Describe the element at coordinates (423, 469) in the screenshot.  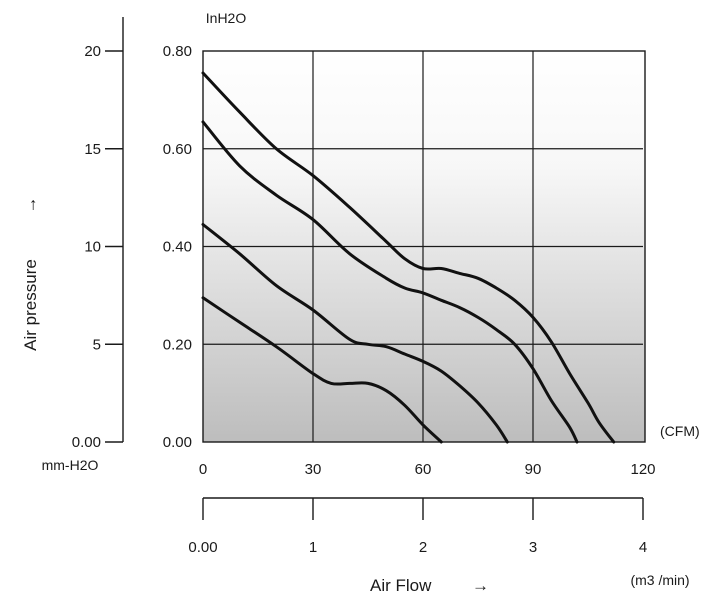
I see `cfm-tick-label: 60` at that location.